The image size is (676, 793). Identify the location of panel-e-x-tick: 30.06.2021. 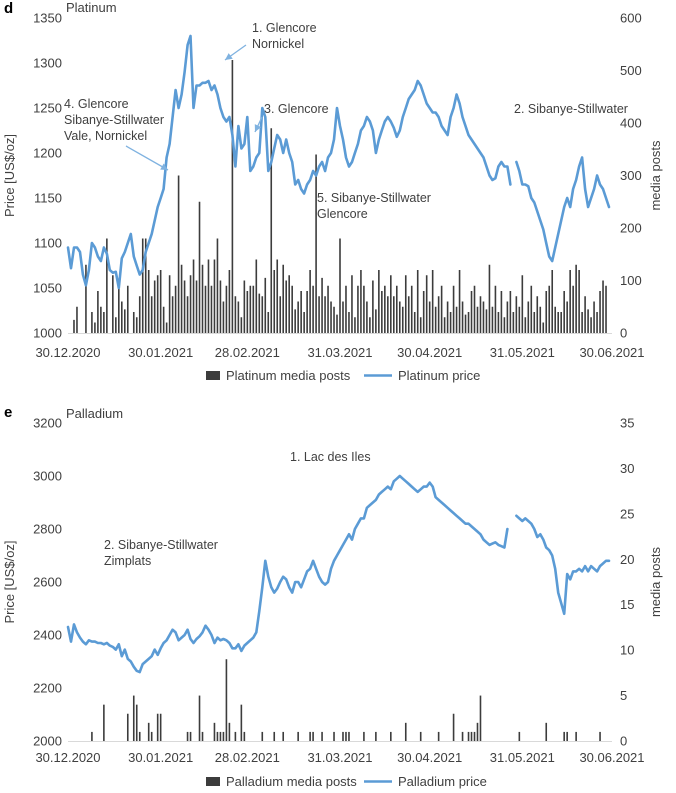
(611, 757).